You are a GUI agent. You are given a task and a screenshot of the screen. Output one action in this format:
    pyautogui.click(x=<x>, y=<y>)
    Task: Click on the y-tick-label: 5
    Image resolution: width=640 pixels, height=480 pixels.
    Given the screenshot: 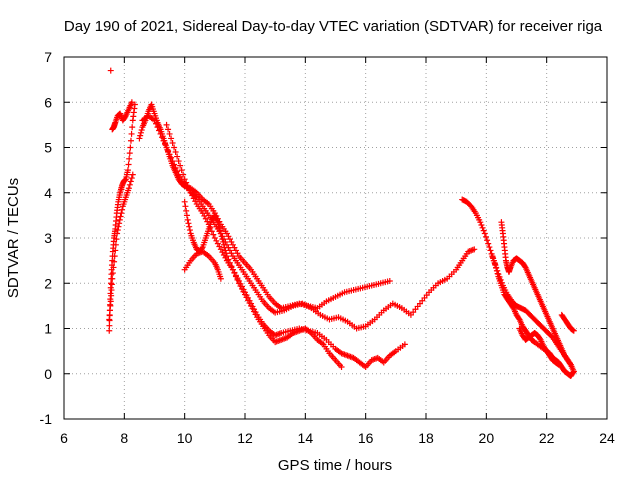 What is the action you would take?
    pyautogui.click(x=48, y=148)
    